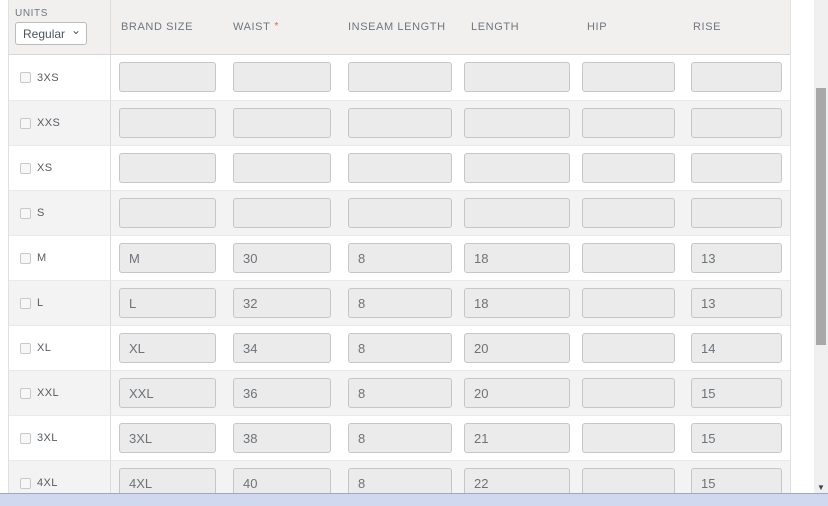  Describe the element at coordinates (157, 27) in the screenshot. I see `column-header-label: BRAND SIZE` at that location.